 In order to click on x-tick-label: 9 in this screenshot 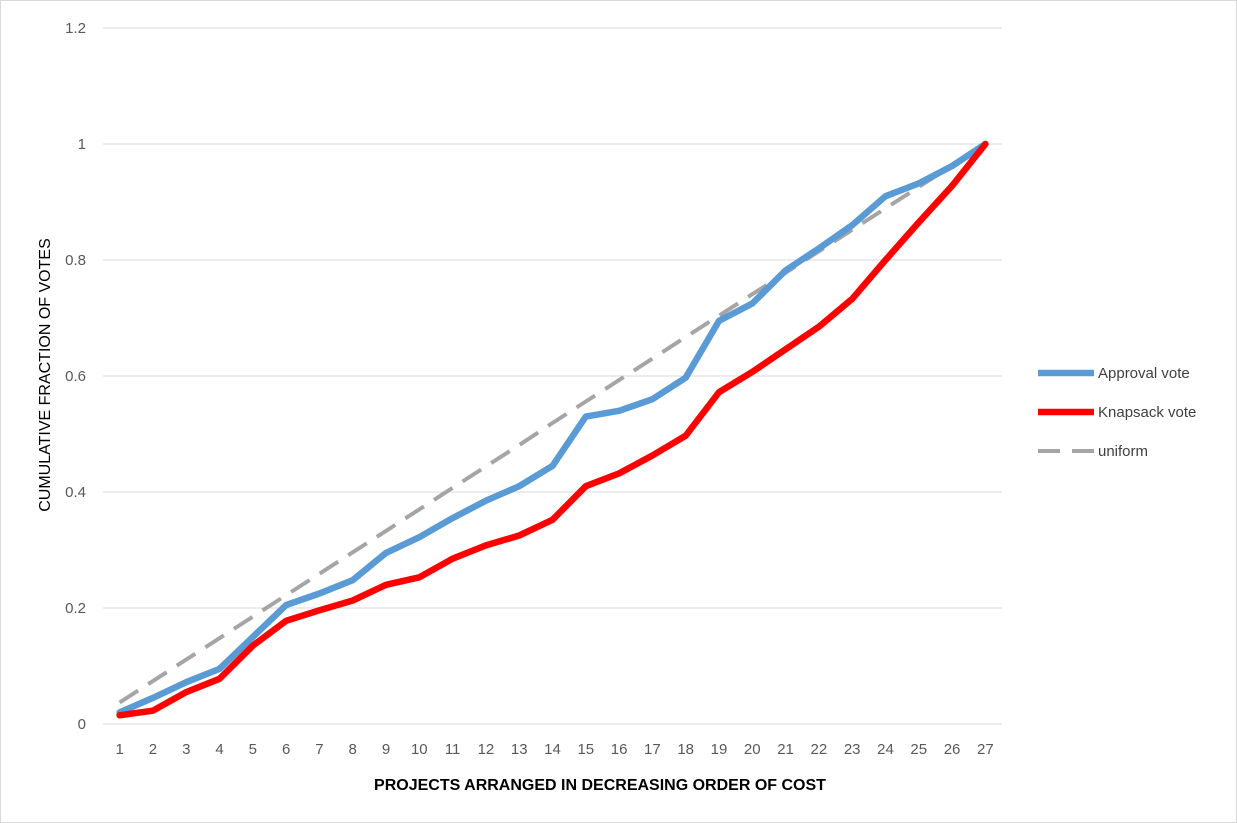, I will do `click(386, 749)`.